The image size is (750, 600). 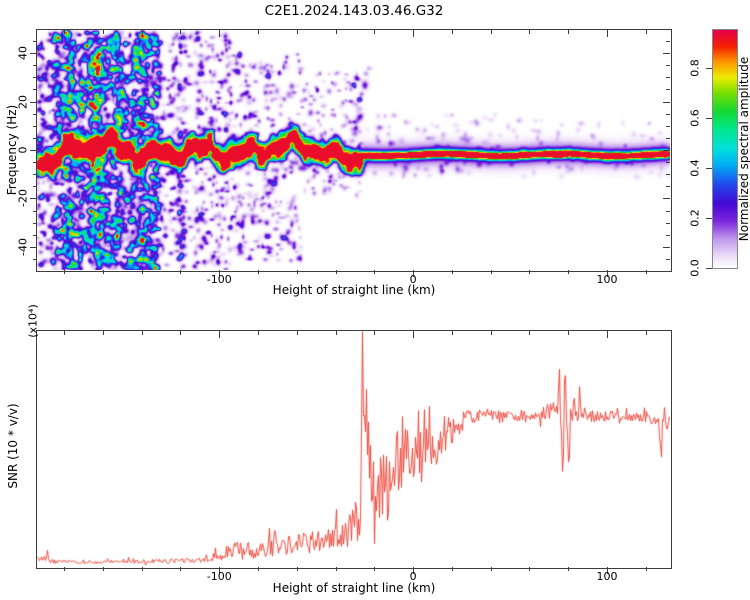 I want to click on colorbar-tick-label: 0.6, so click(x=695, y=117).